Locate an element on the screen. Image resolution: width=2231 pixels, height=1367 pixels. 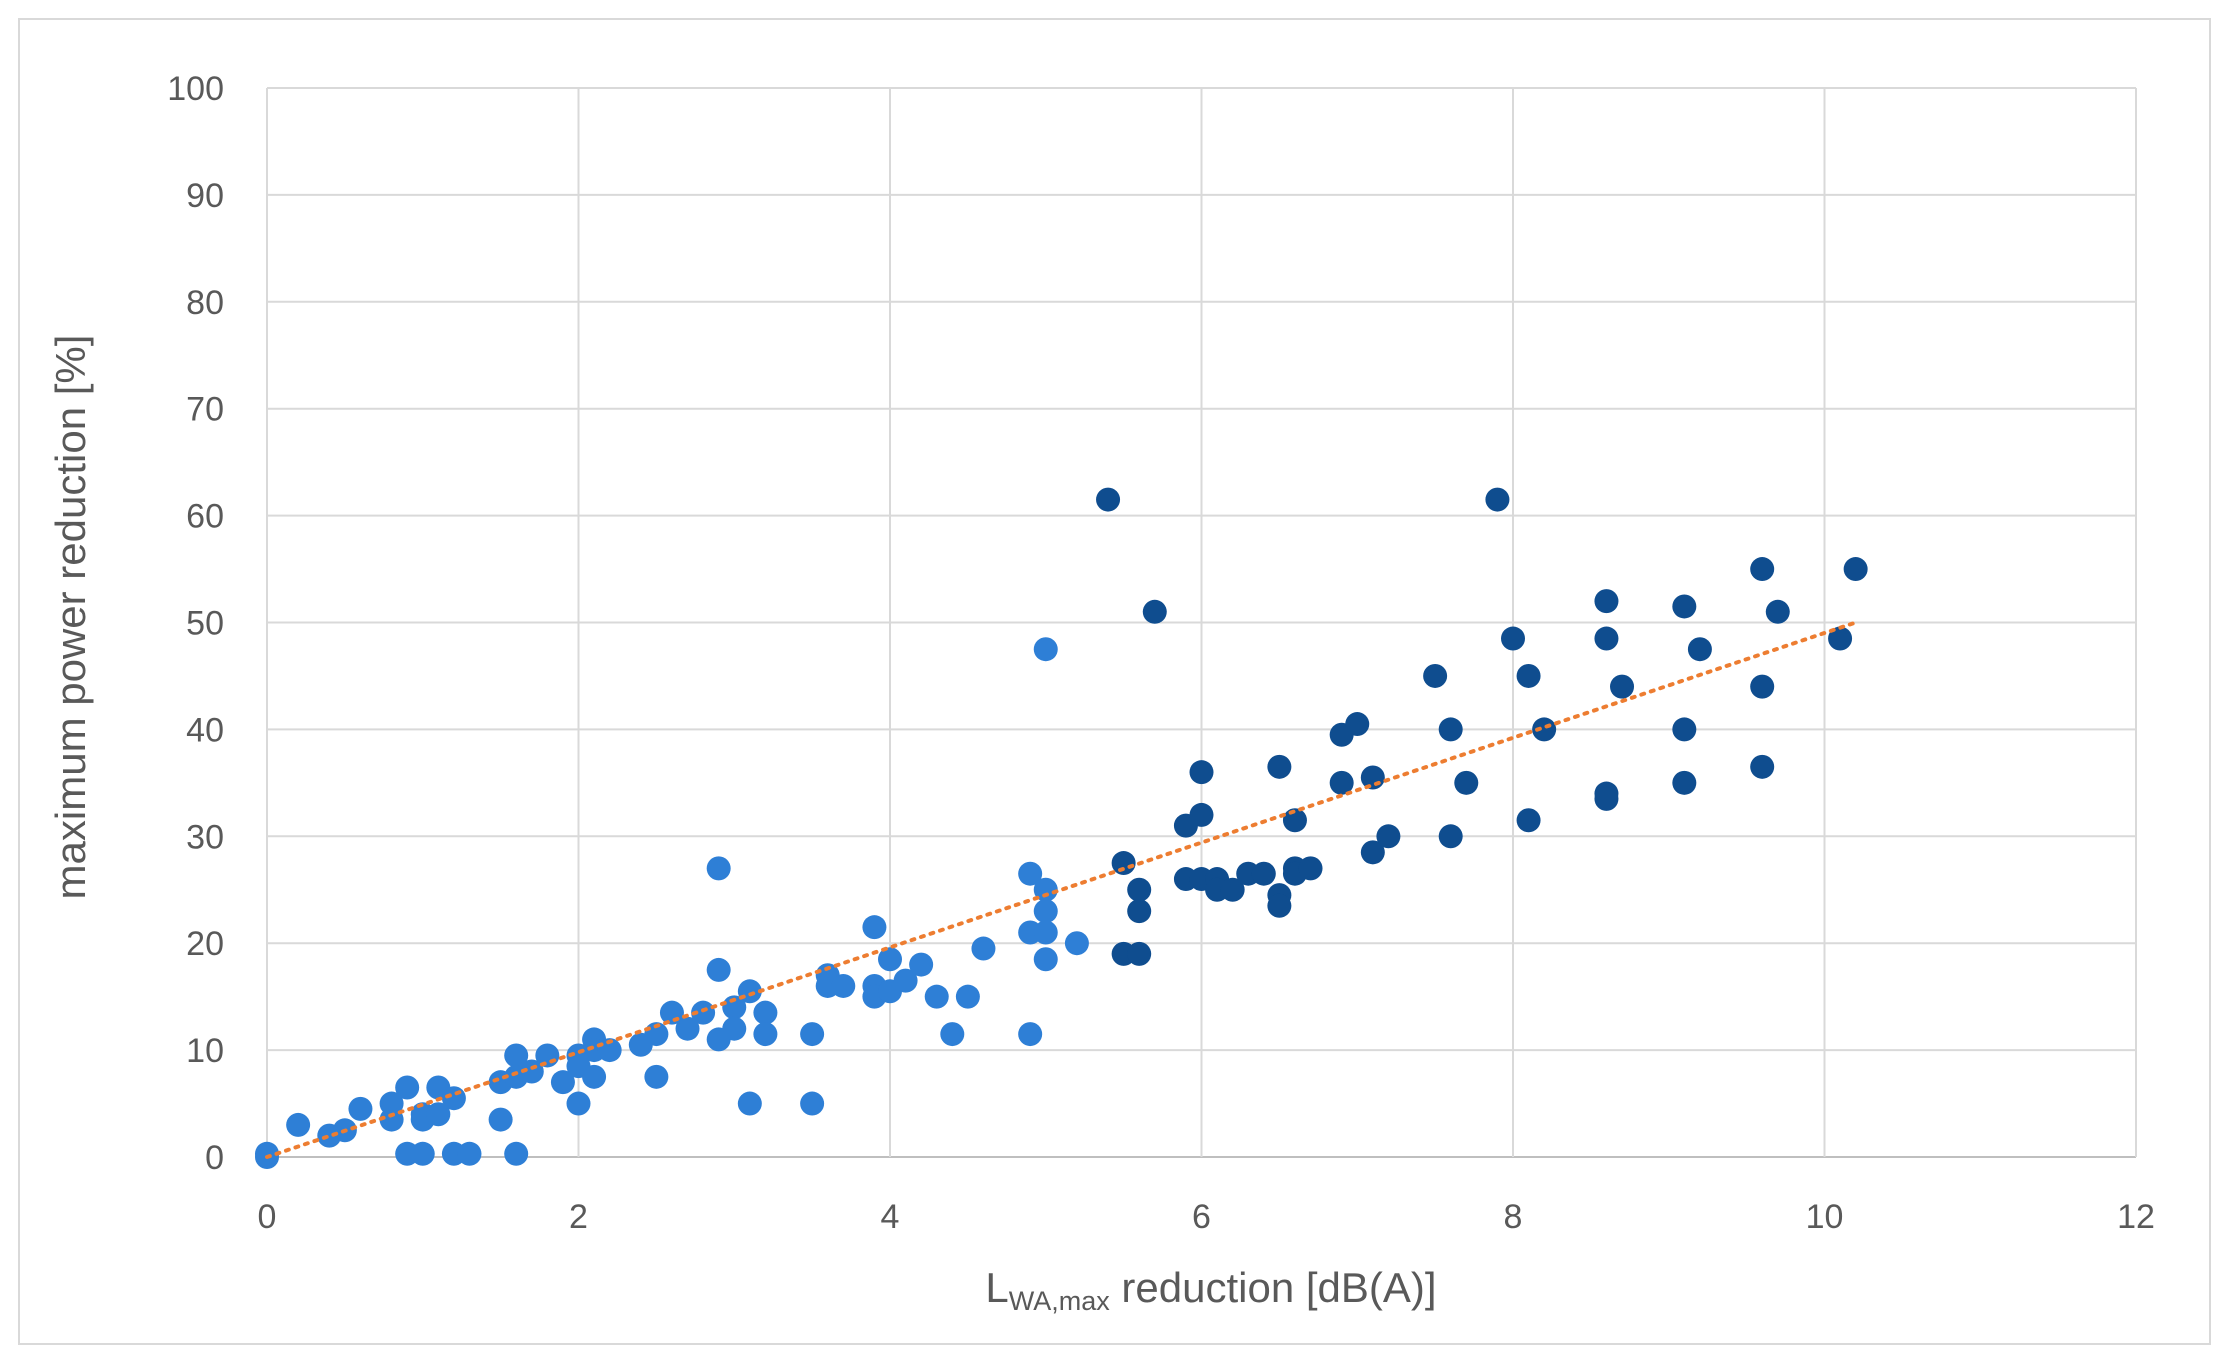
y-axis-title: maximum power reduction [%] is located at coordinates (70, 617).